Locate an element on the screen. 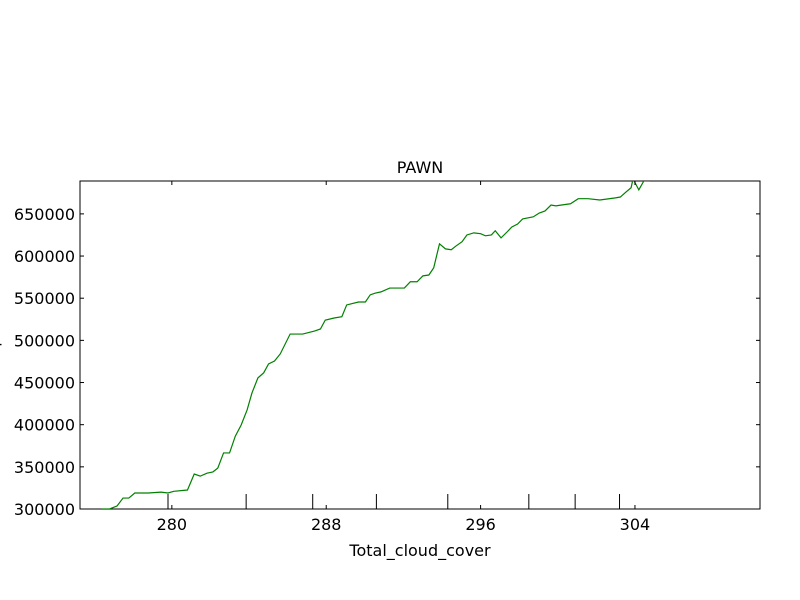 This screenshot has width=800, height=600. x-axis-label: Total_cloud_cover is located at coordinates (419, 551).